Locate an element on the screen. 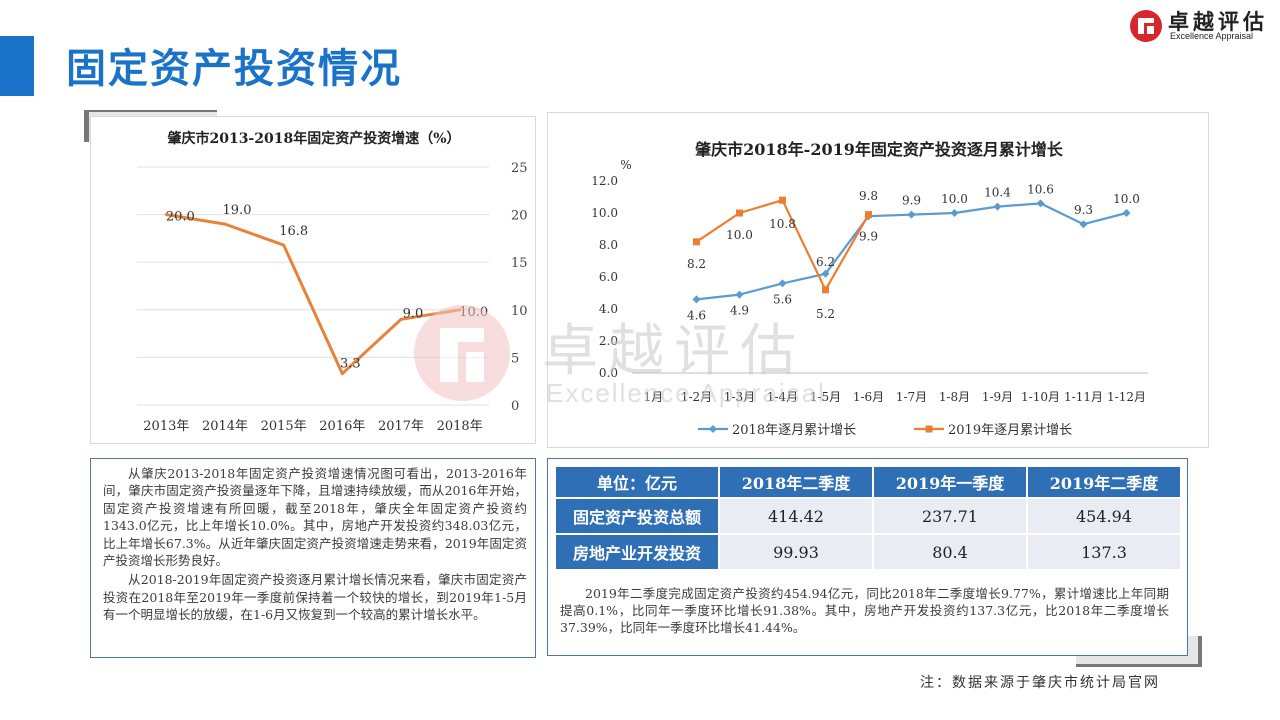 The height and width of the screenshot is (720, 1280). y-tick-label: 25 is located at coordinates (519, 168).